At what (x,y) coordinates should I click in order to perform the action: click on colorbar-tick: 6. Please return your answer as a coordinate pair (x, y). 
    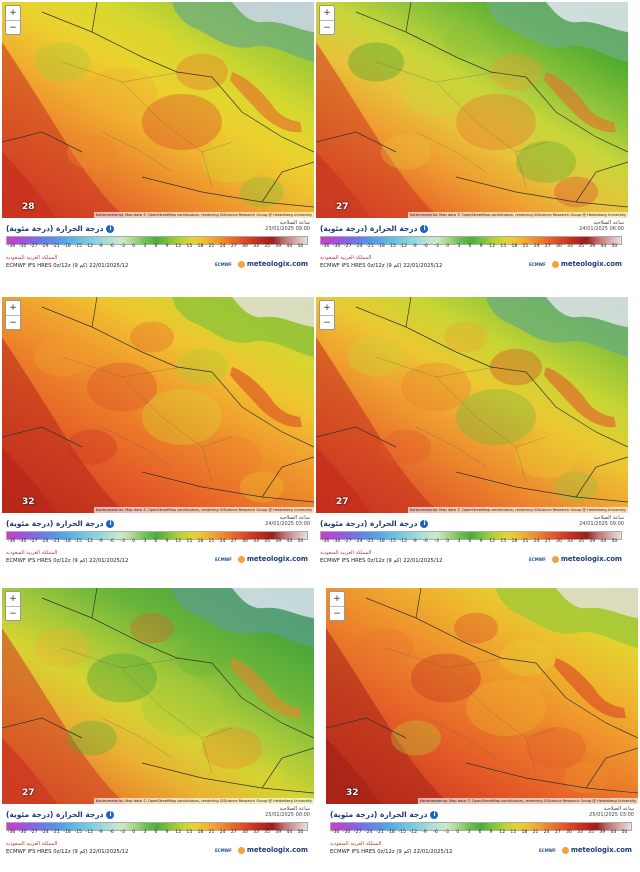
    Looking at the image, I should click on (470, 246).